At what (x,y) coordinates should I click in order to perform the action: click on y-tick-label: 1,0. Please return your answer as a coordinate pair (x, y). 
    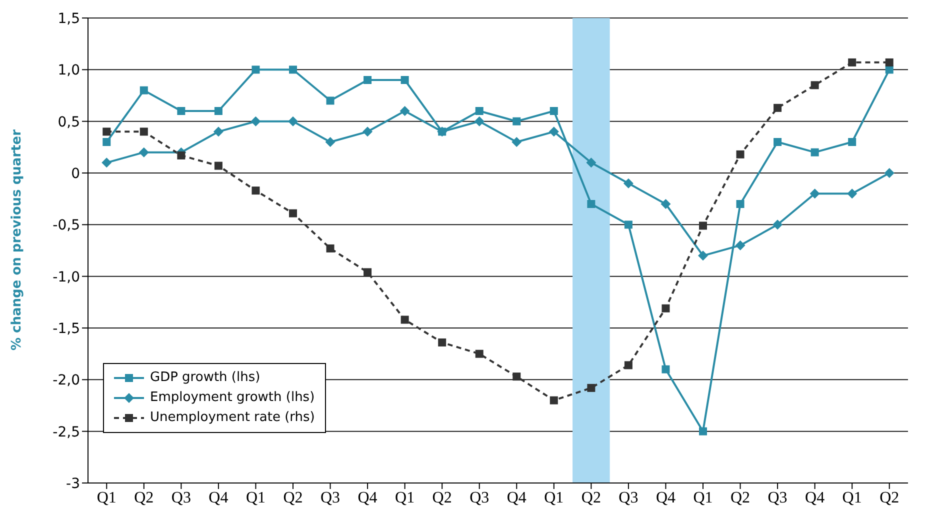
    Looking at the image, I should click on (69, 70).